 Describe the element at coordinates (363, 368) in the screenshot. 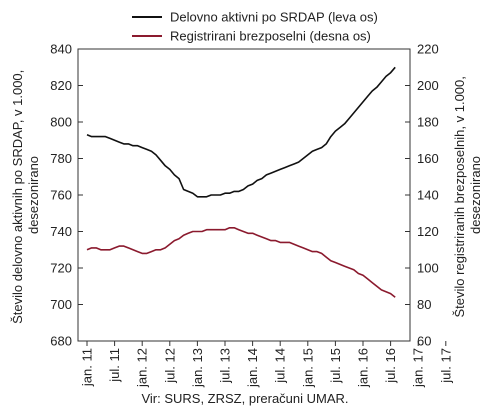

I see `x-tick-label: jan. 16` at that location.